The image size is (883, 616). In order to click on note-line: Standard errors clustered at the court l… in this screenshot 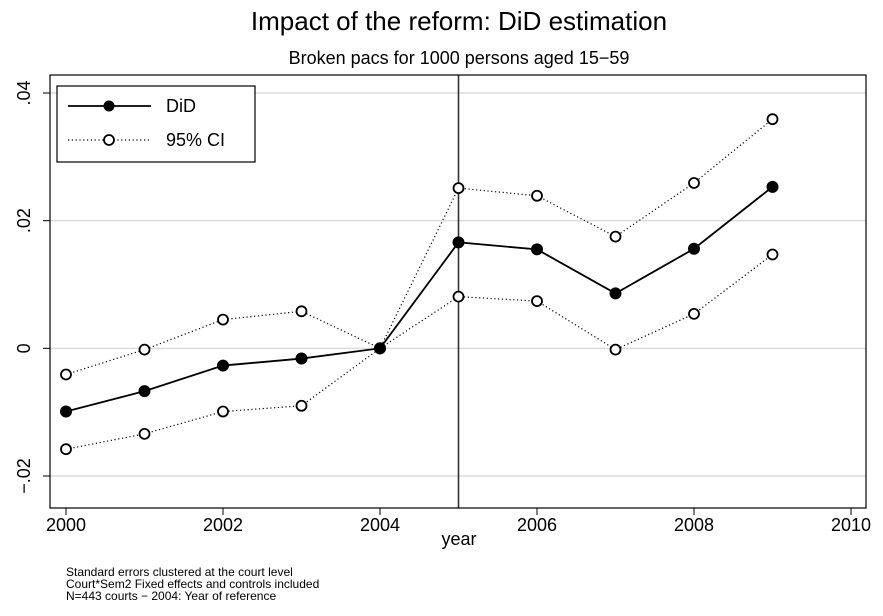, I will do `click(179, 572)`.